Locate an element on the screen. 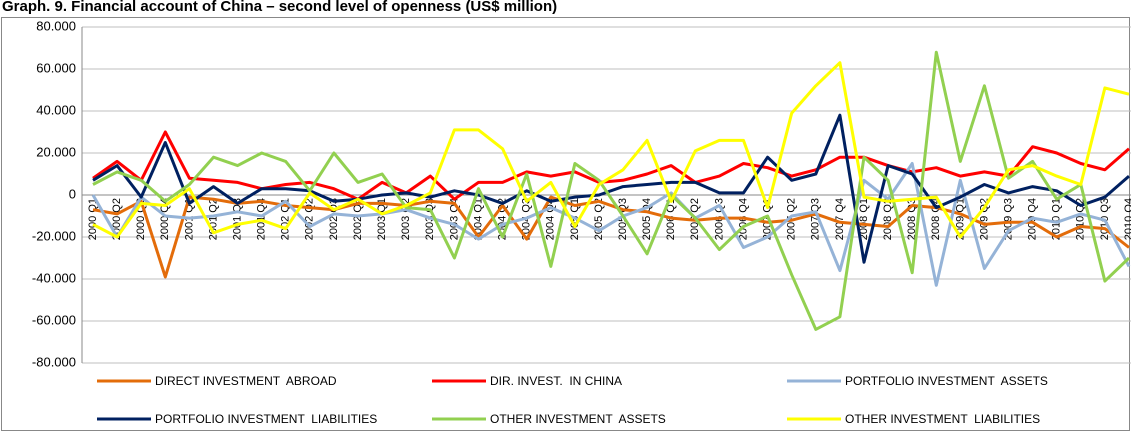 This screenshot has width=1131, height=432. y-tick-label: 80.000 is located at coordinates (56, 25).